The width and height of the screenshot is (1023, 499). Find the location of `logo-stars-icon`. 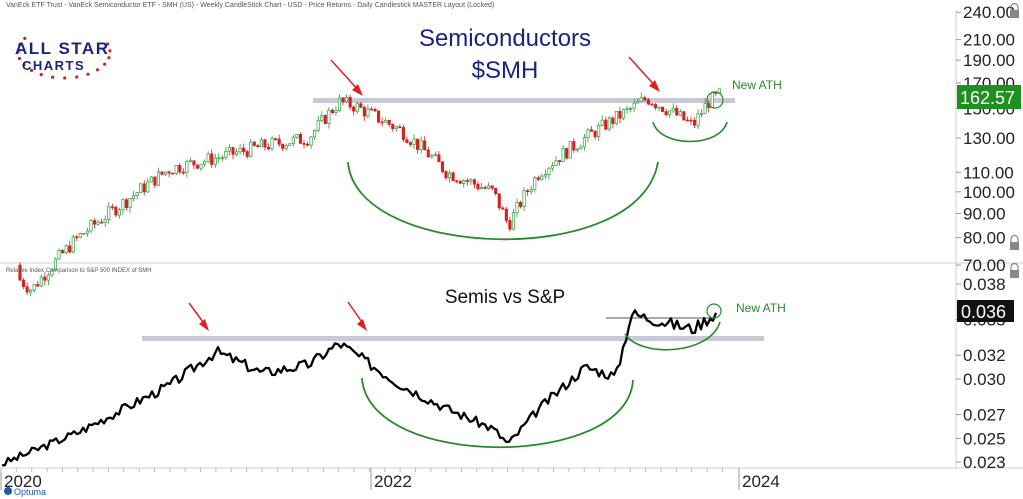

logo-stars-icon is located at coordinates (64, 58).